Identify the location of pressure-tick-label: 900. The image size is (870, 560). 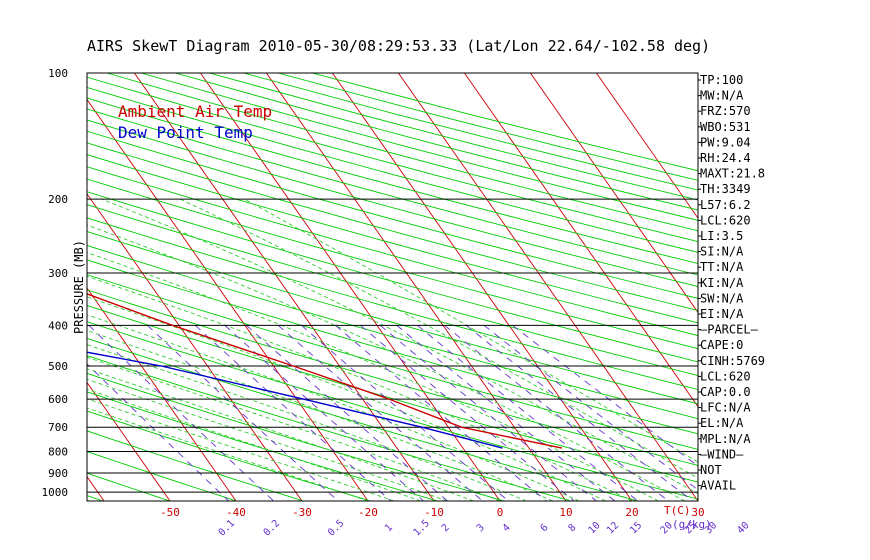
(58, 473).